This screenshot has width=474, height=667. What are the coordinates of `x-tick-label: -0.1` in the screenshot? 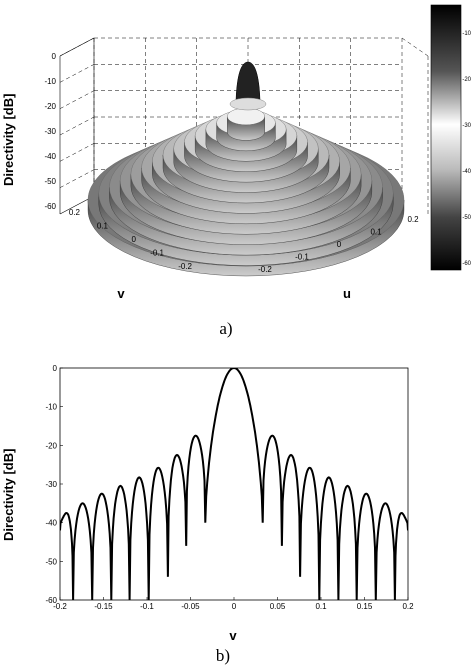 It's located at (147, 606).